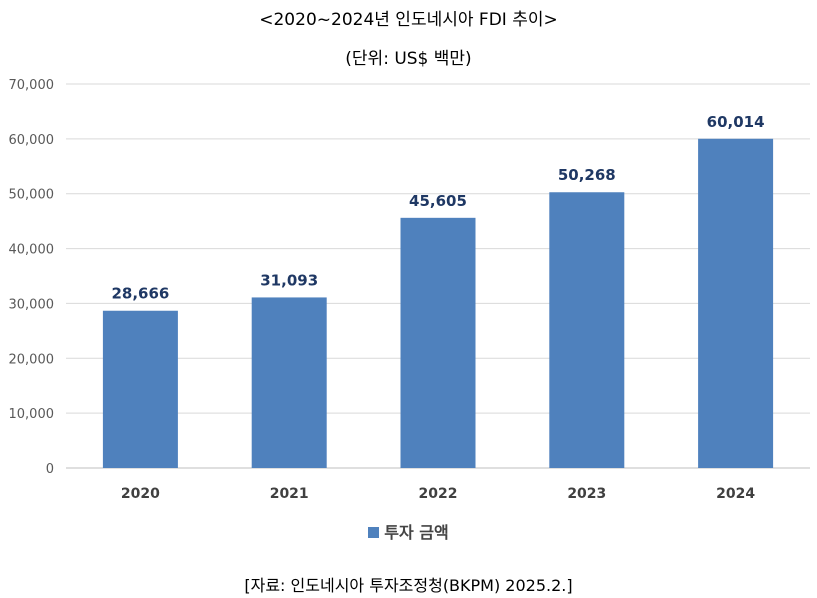 The width and height of the screenshot is (817, 598). What do you see at coordinates (735, 494) in the screenshot?
I see `x-tick-label: 2024` at bounding box center [735, 494].